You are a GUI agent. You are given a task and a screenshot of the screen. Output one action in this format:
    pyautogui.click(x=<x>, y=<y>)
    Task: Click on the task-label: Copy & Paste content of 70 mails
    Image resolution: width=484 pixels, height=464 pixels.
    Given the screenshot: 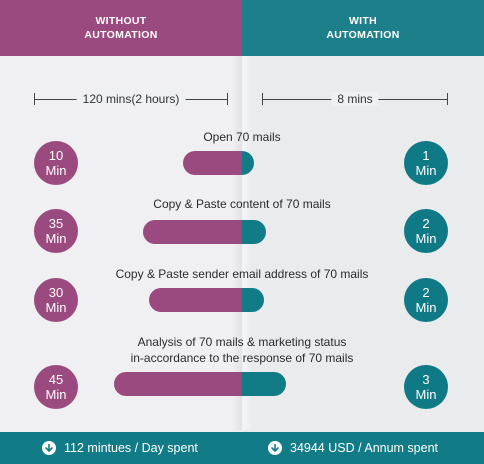 What is the action you would take?
    pyautogui.click(x=242, y=204)
    